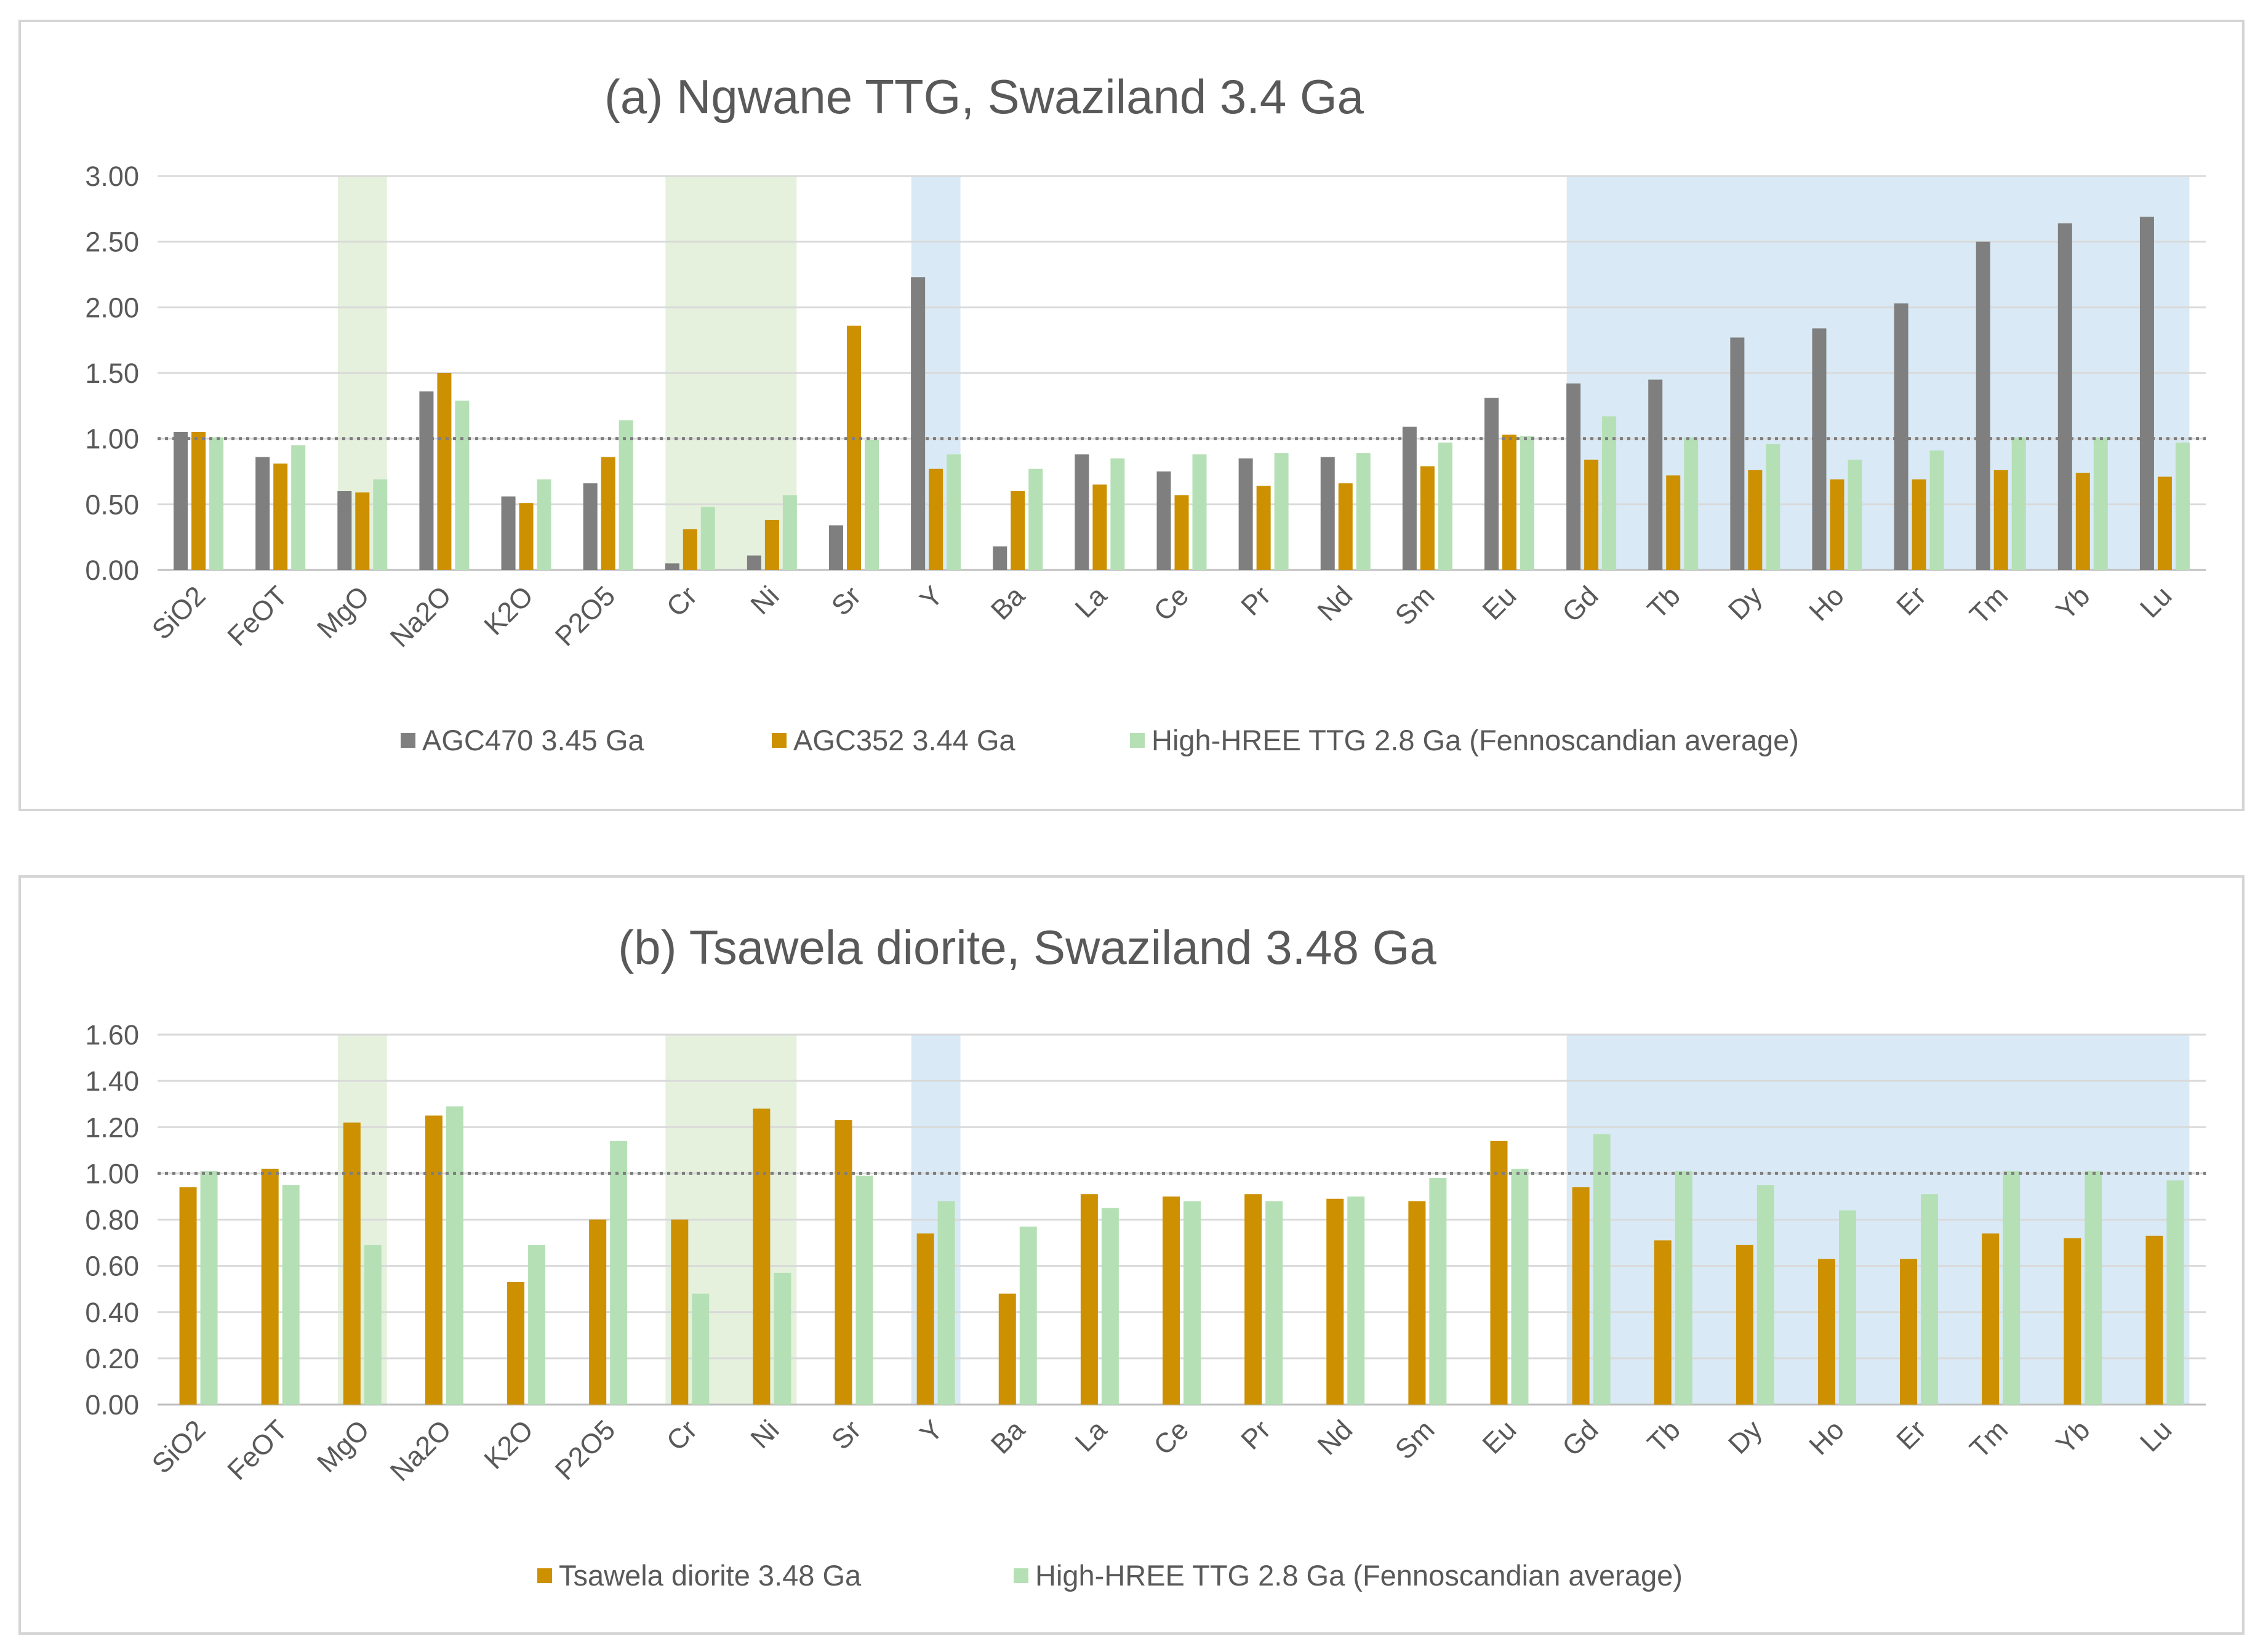 The width and height of the screenshot is (2263, 1652). Describe the element at coordinates (380, 524) in the screenshot. I see `bar-fenno-mgo` at that location.